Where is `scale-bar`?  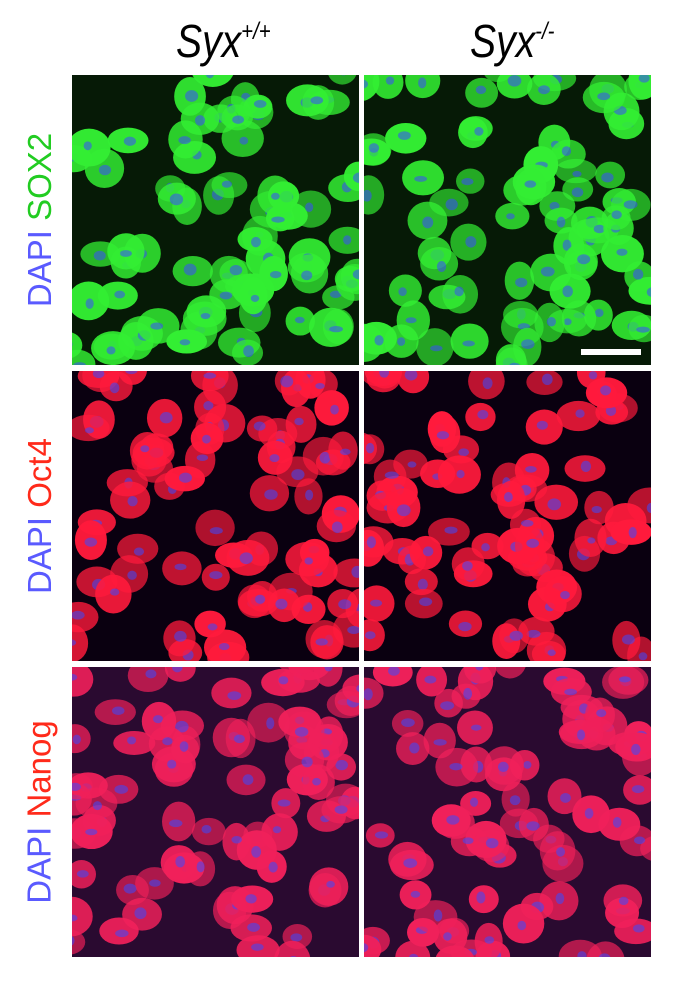 scale-bar is located at coordinates (611, 352).